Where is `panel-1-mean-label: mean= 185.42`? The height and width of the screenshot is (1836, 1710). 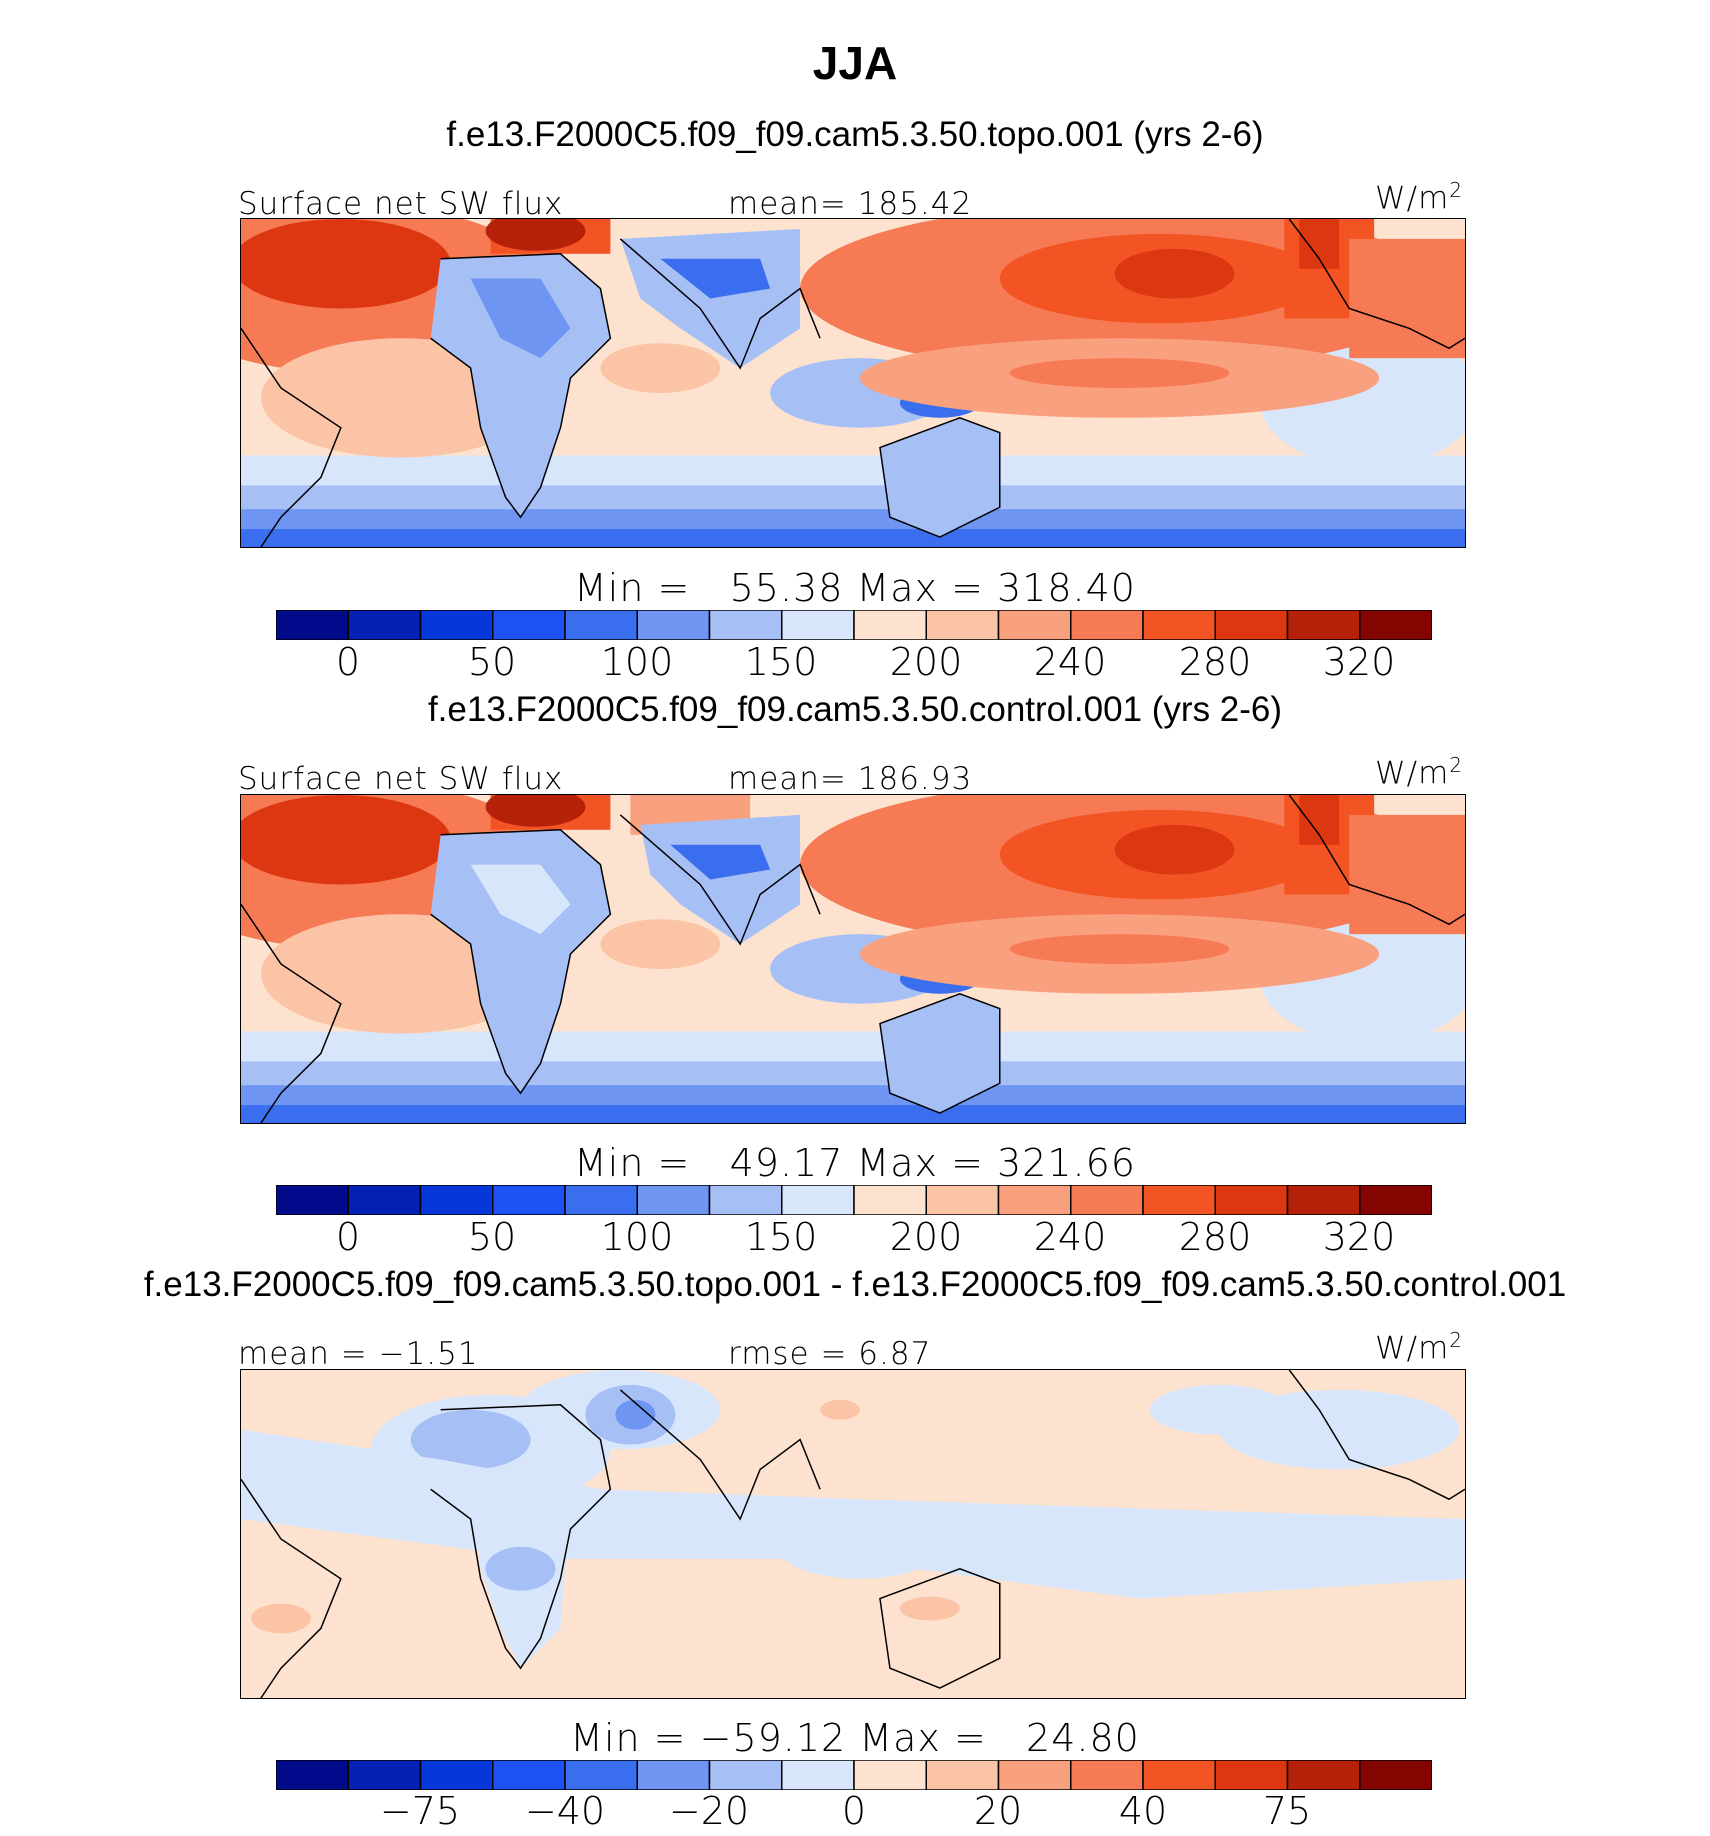
panel-1-mean-label: mean= 185.42 is located at coordinates (850, 204).